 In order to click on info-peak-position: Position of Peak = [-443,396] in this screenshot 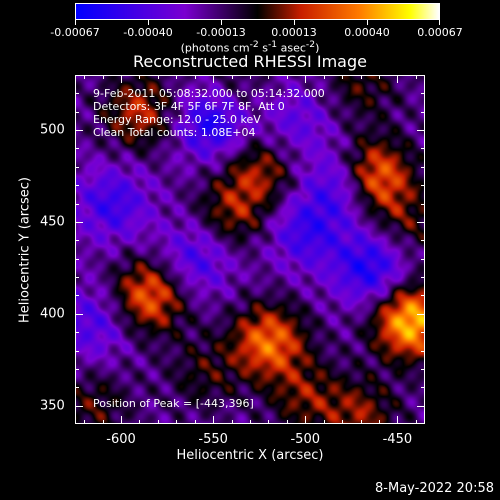, I will do `click(173, 403)`.